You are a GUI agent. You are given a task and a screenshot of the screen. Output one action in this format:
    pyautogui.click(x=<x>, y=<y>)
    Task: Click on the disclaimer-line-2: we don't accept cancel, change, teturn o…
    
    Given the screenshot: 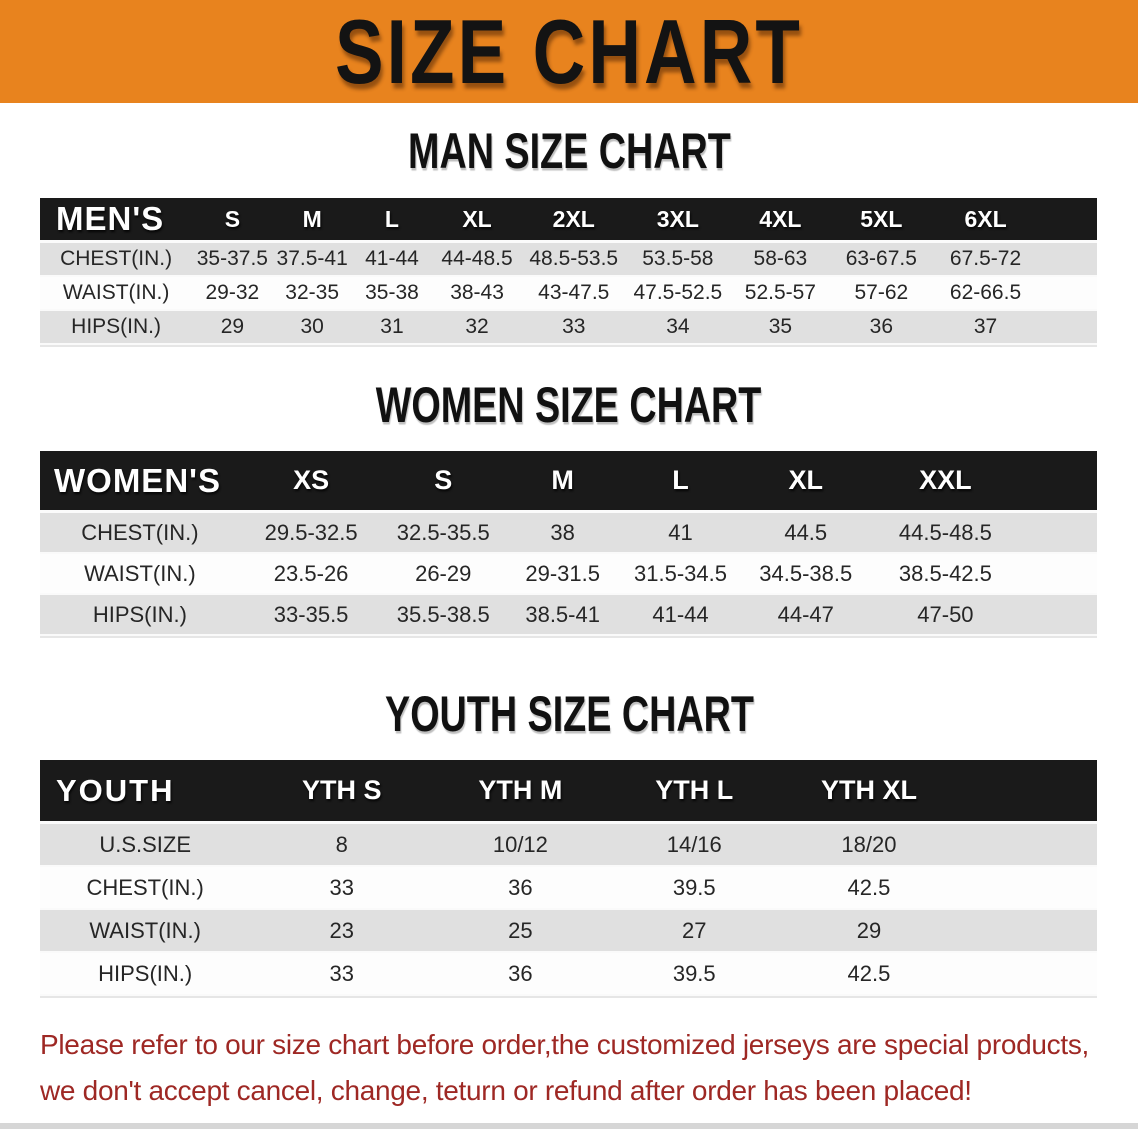 What is the action you would take?
    pyautogui.click(x=506, y=1090)
    